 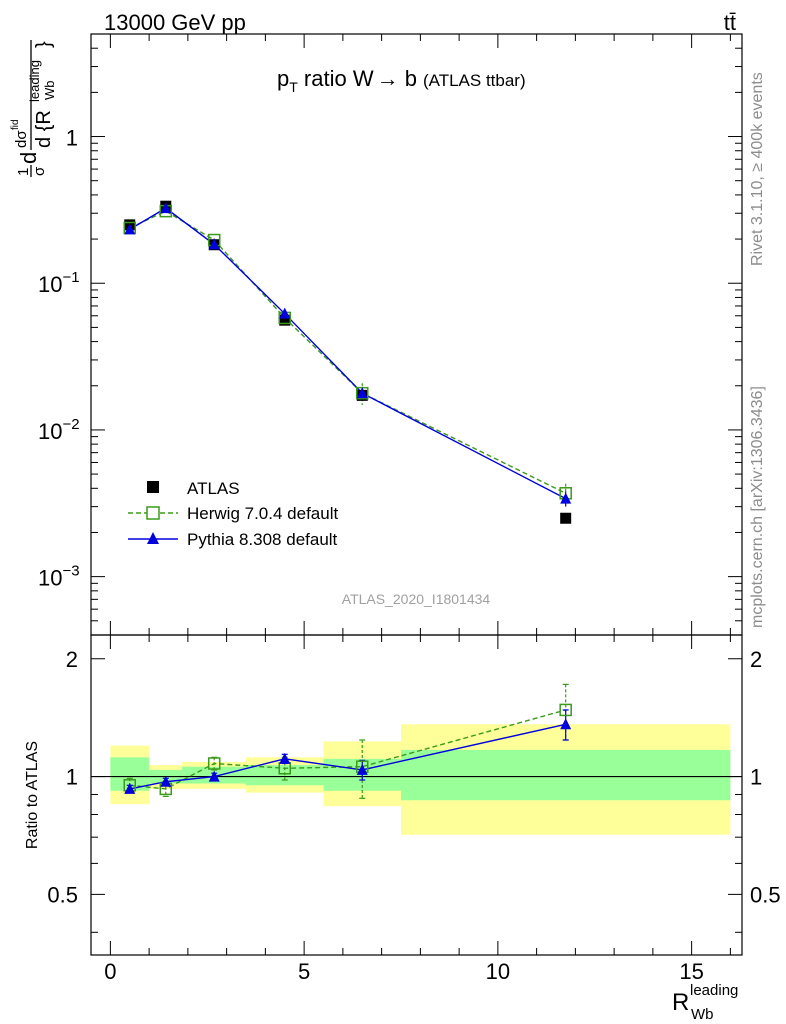 What do you see at coordinates (680, 1002) in the screenshot?
I see `svg-text: R` at bounding box center [680, 1002].